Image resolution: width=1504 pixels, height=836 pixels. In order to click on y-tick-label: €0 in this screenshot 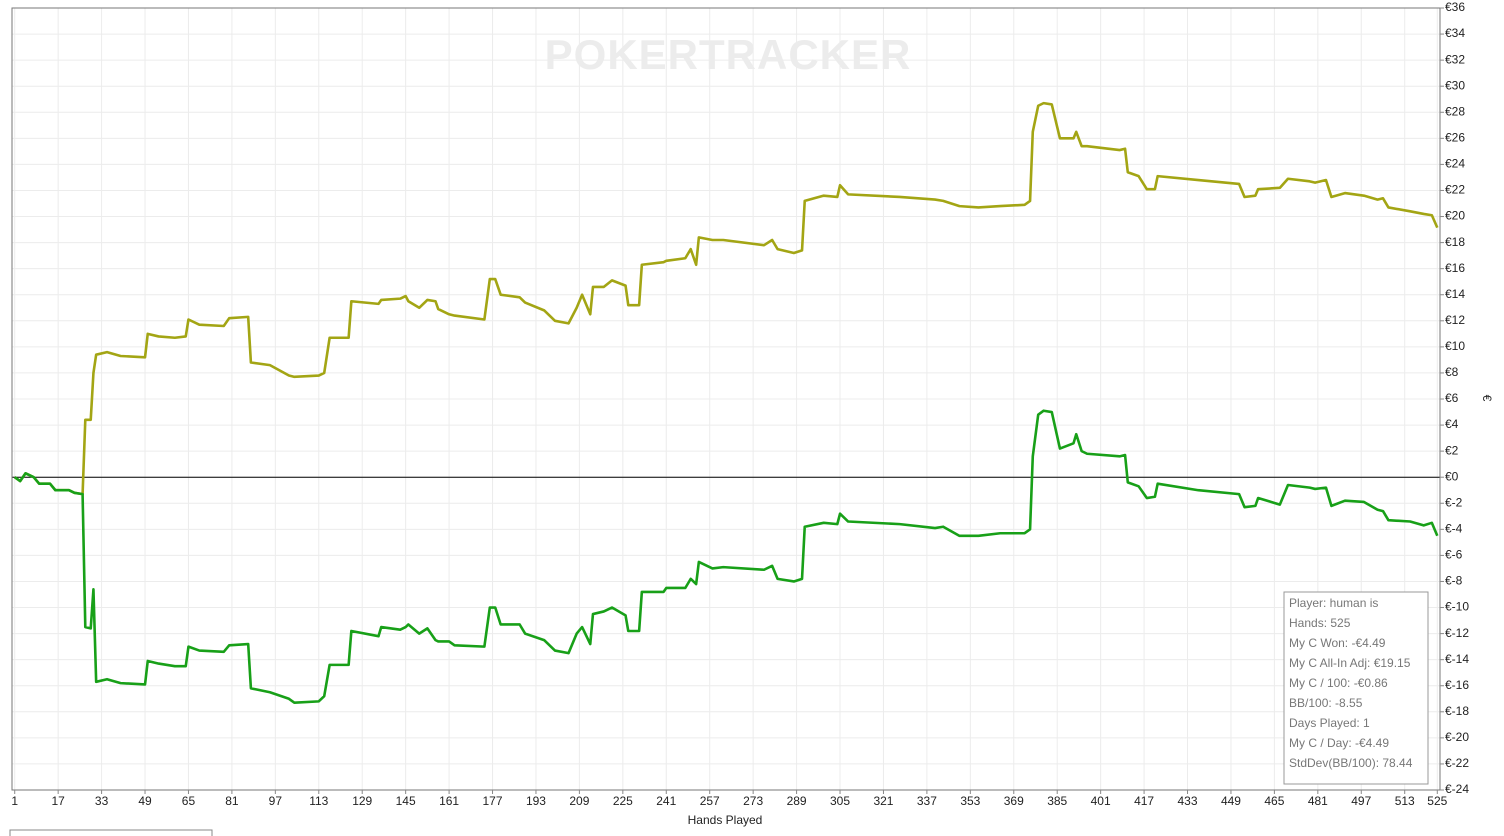, I will do `click(1452, 476)`.